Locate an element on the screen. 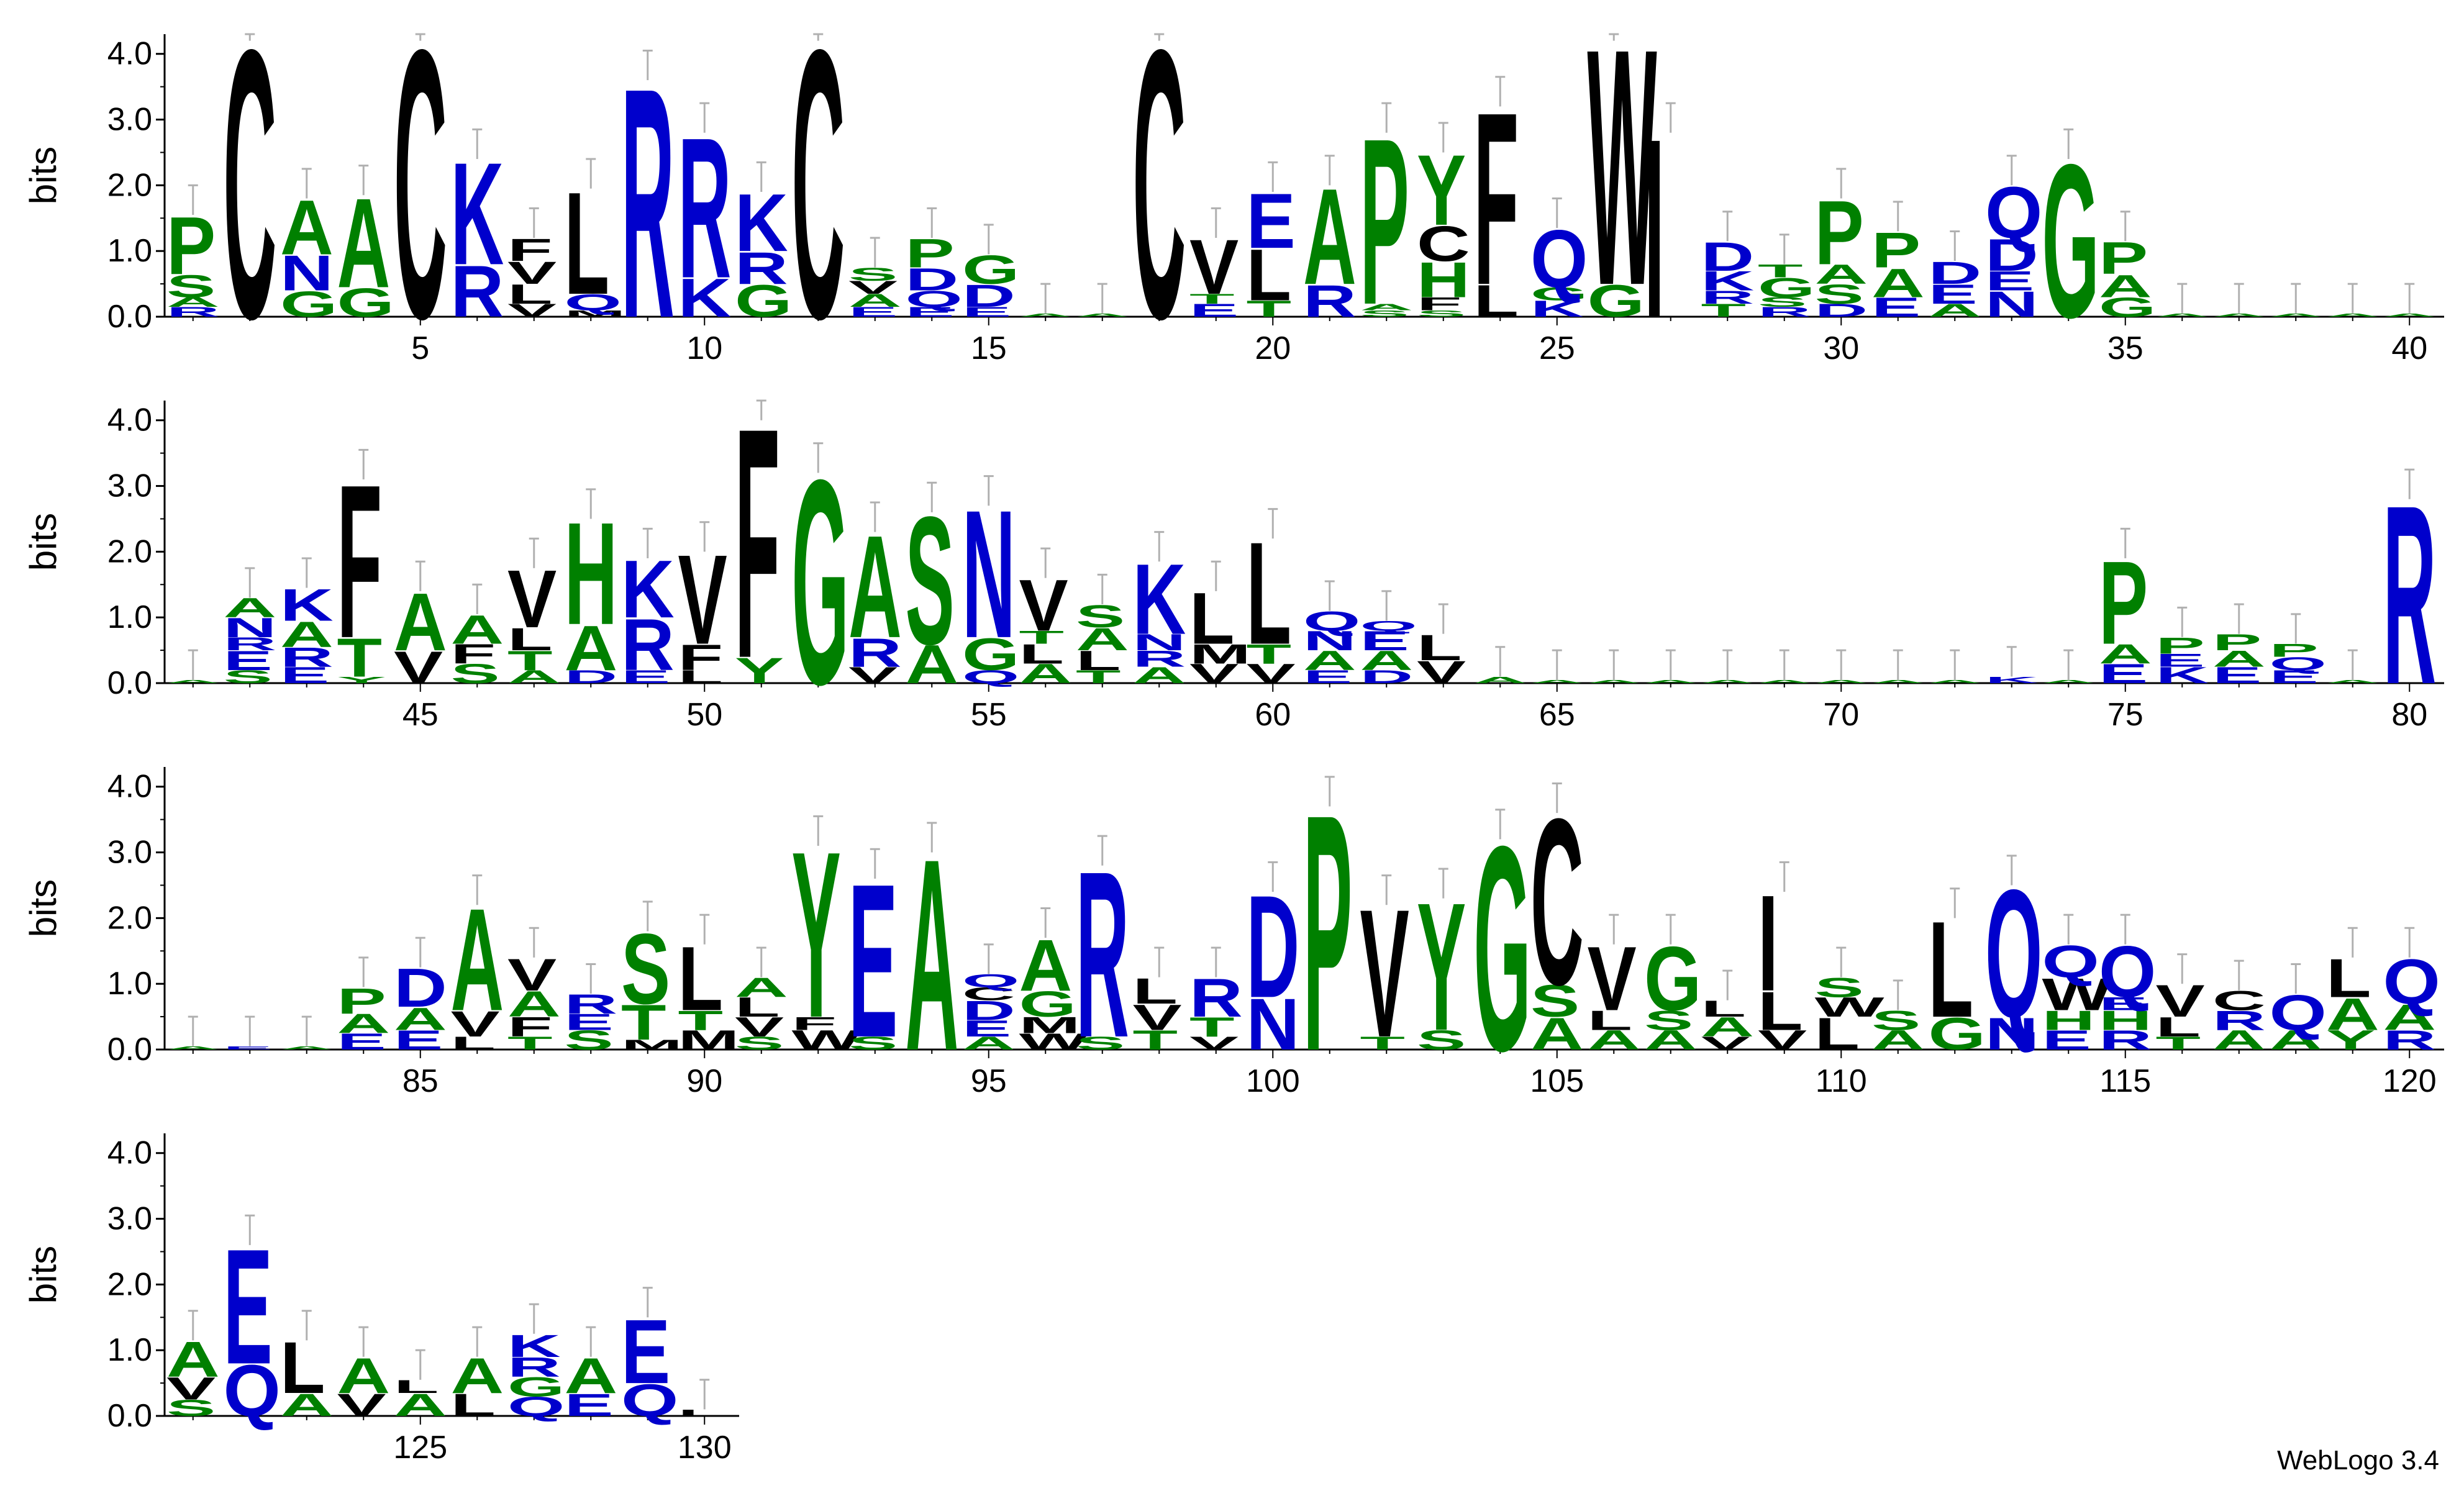 This screenshot has width=2464, height=1501. x-tick-label: 85 is located at coordinates (421, 1081).